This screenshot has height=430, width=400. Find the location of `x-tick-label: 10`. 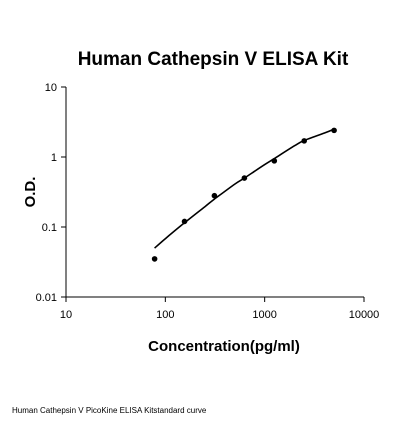

x-tick-label: 10 is located at coordinates (66, 315).